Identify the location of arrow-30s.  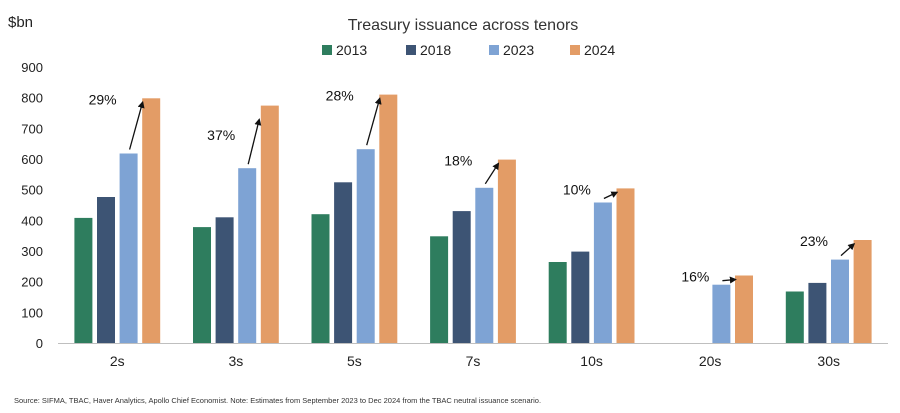
(848, 250).